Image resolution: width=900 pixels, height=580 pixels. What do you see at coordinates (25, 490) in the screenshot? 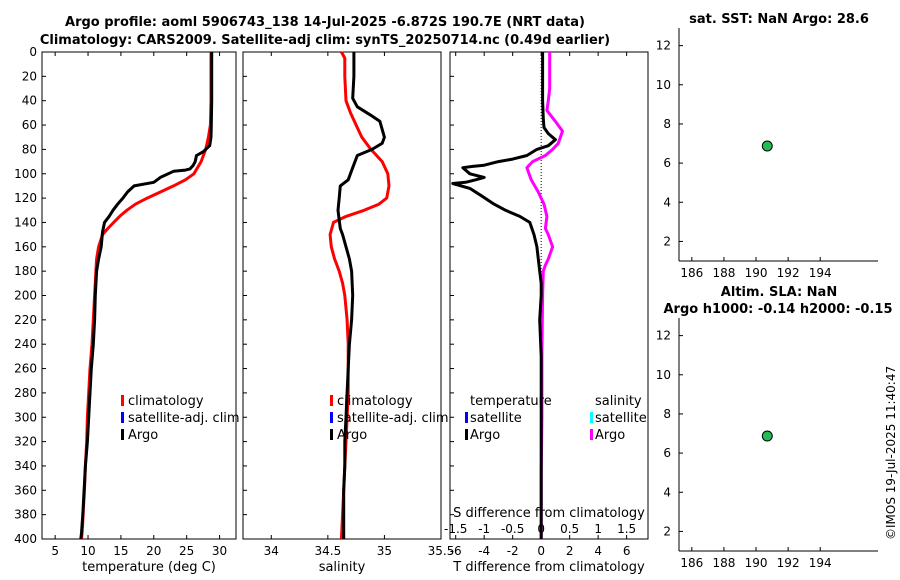
I see `y-tick-label: 360` at bounding box center [25, 490].